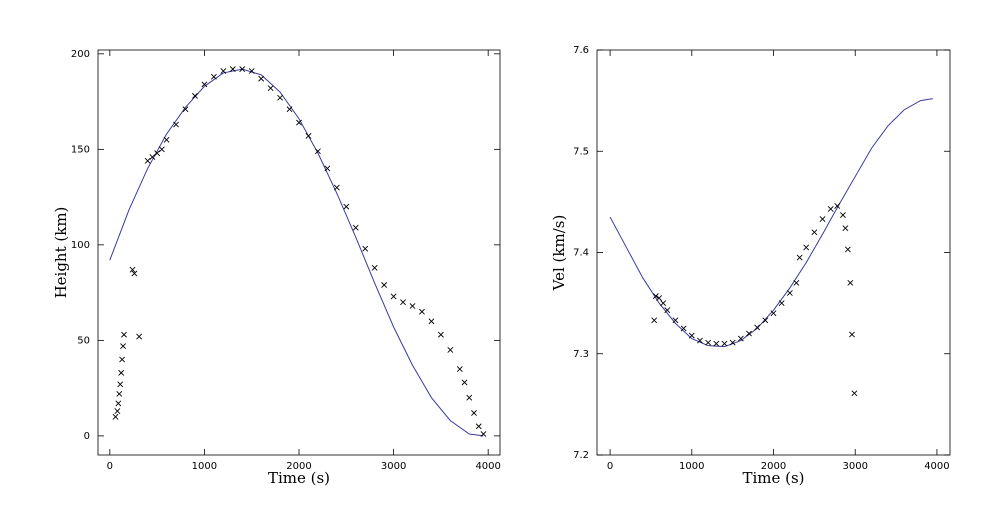 Image resolution: width=1000 pixels, height=505 pixels. What do you see at coordinates (581, 455) in the screenshot?
I see `y-tick-label: 7.2` at bounding box center [581, 455].